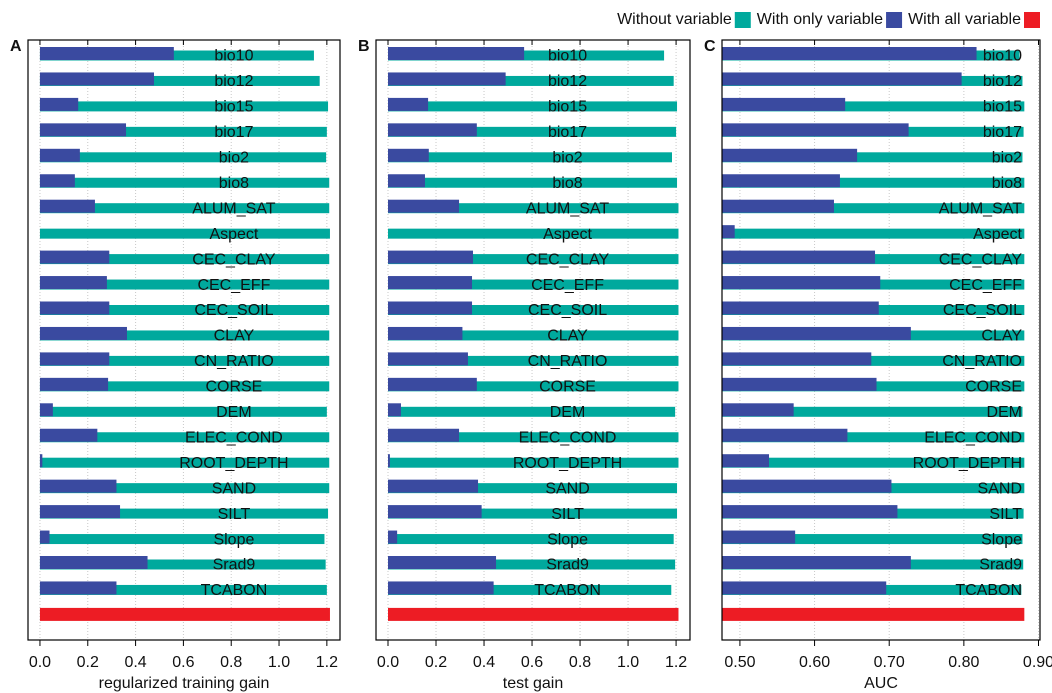 The image size is (1052, 693). I want to click on x-tick-label: 0.50, so click(739, 662).